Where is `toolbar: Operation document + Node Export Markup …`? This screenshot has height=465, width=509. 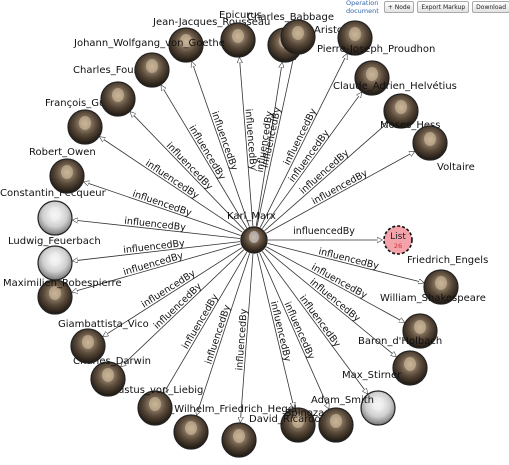
toolbar: Operation document + Node Export Markup … is located at coordinates (427, 7).